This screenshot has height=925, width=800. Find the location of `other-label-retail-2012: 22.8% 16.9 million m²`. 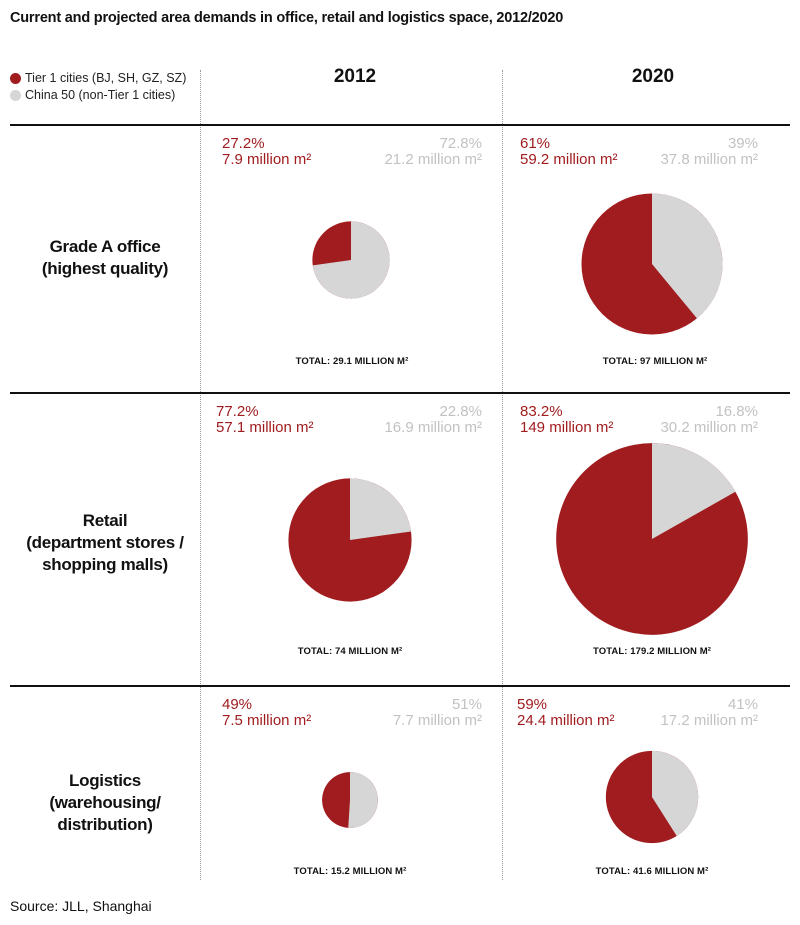

other-label-retail-2012: 22.8% 16.9 million m² is located at coordinates (433, 420).